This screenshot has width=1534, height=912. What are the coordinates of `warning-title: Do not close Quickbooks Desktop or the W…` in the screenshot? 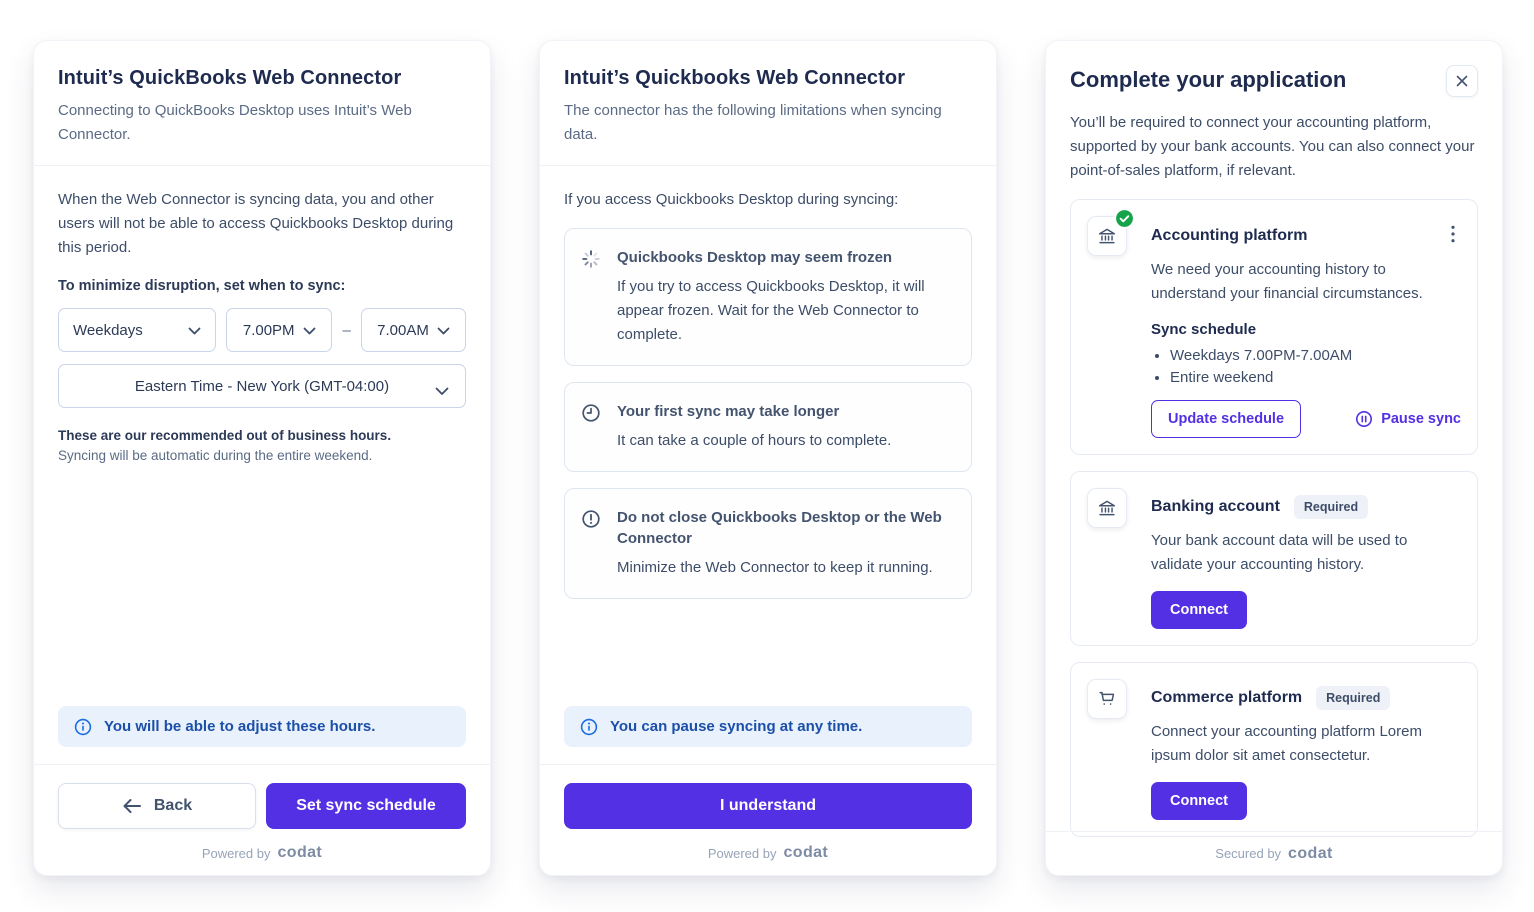 It's located at (779, 528).